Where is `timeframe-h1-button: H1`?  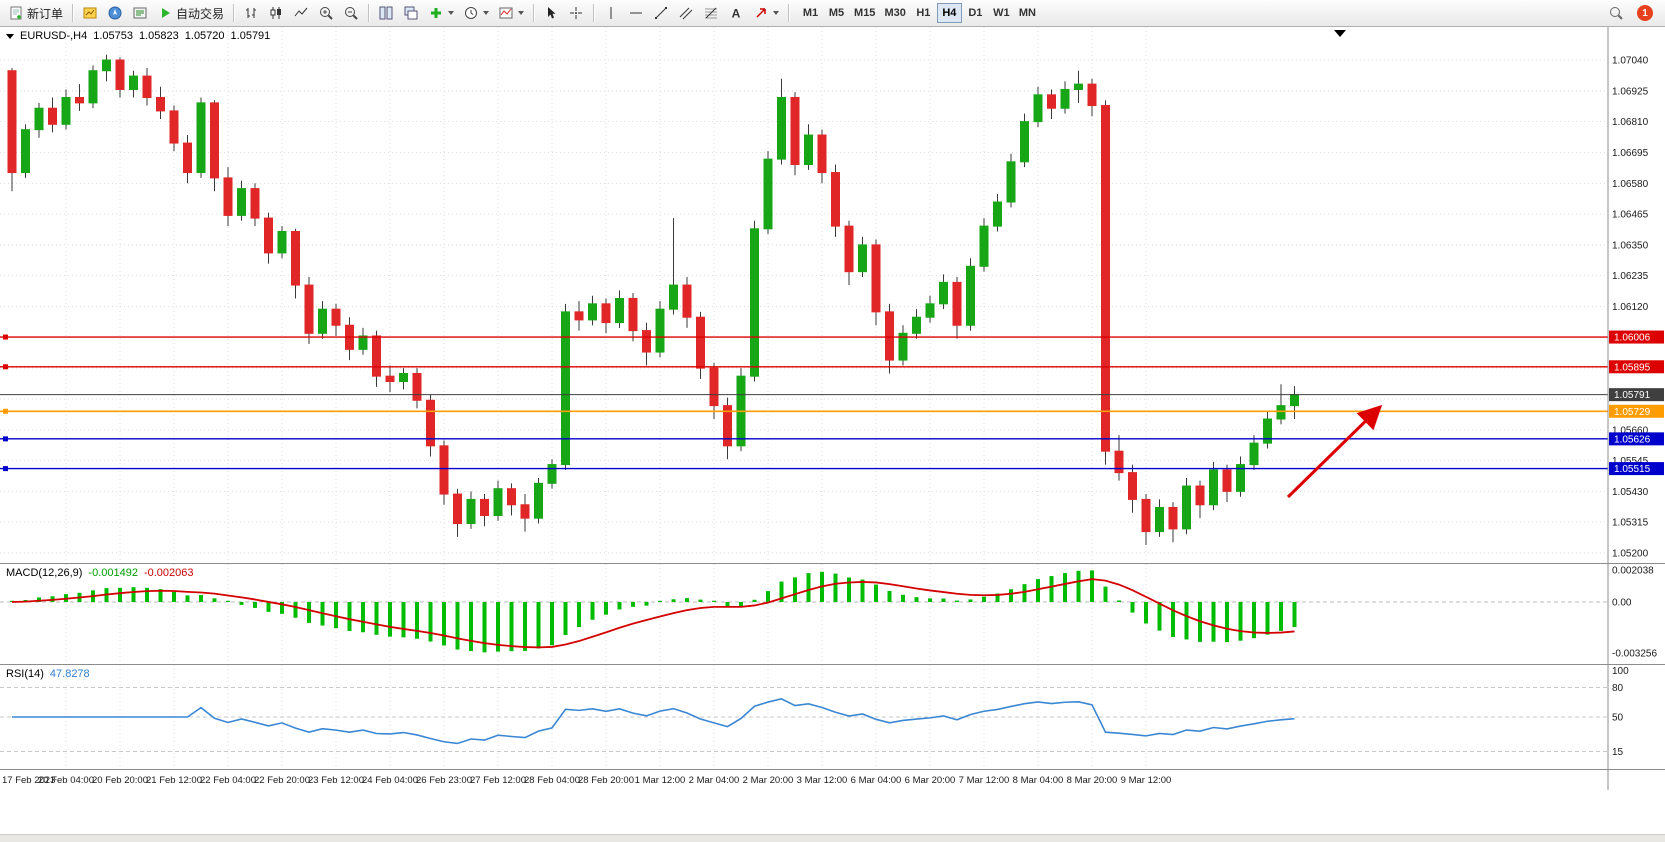 timeframe-h1-button: H1 is located at coordinates (923, 13).